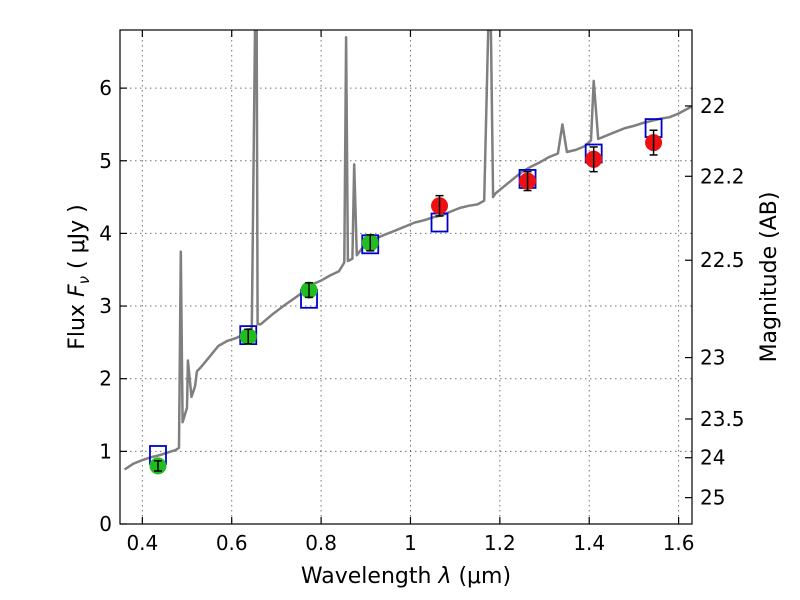  What do you see at coordinates (105, 88) in the screenshot?
I see `y-tick-label: 6` at bounding box center [105, 88].